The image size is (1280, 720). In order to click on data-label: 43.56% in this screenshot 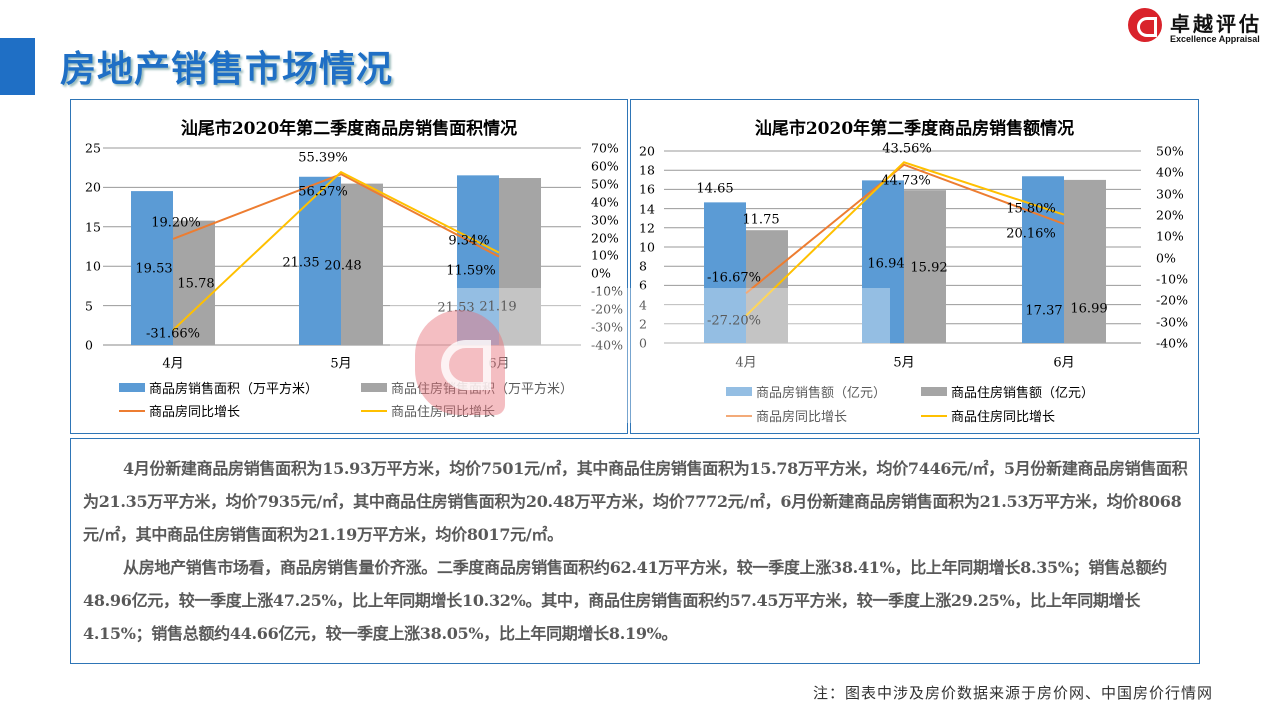, I will do `click(907, 149)`.